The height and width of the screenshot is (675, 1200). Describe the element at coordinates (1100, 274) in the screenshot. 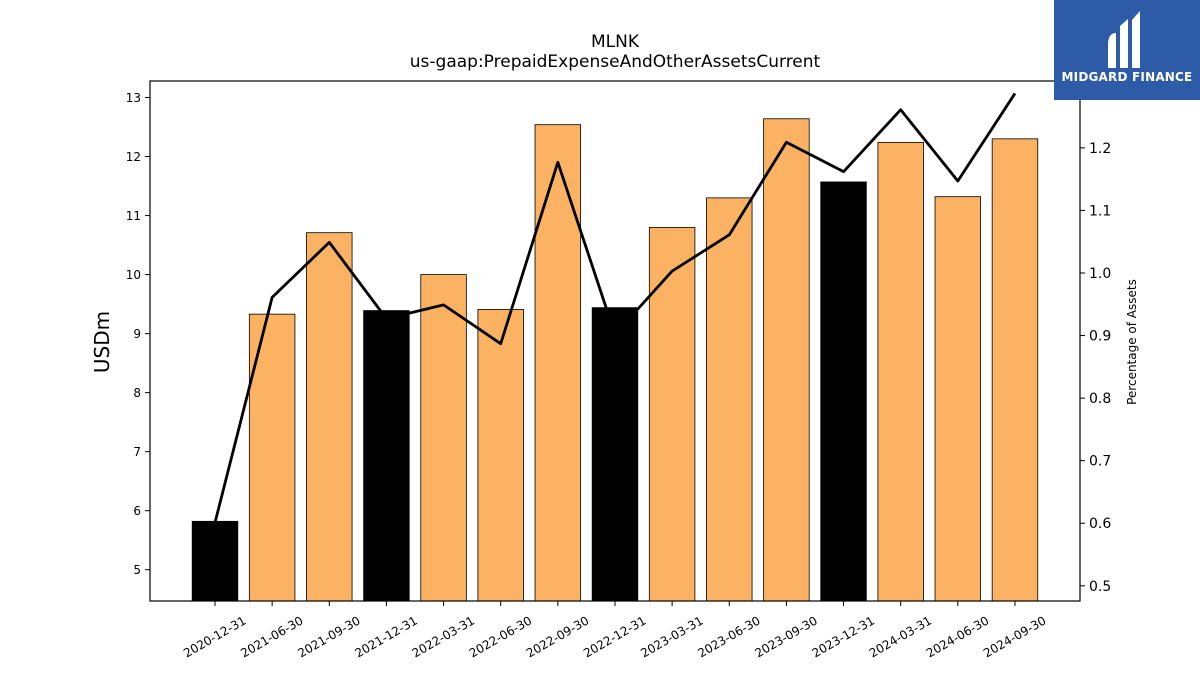

I see `y2-tick-label: 1.0` at that location.